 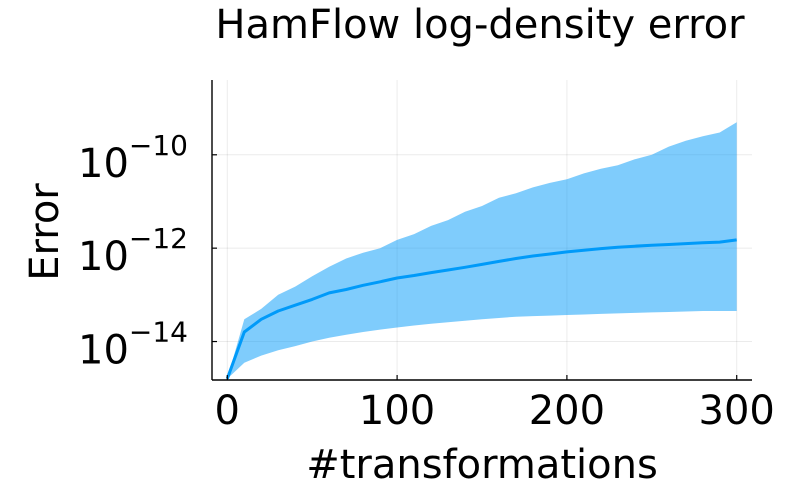 I want to click on y-tick-label: 10−12, so click(x=133, y=251).